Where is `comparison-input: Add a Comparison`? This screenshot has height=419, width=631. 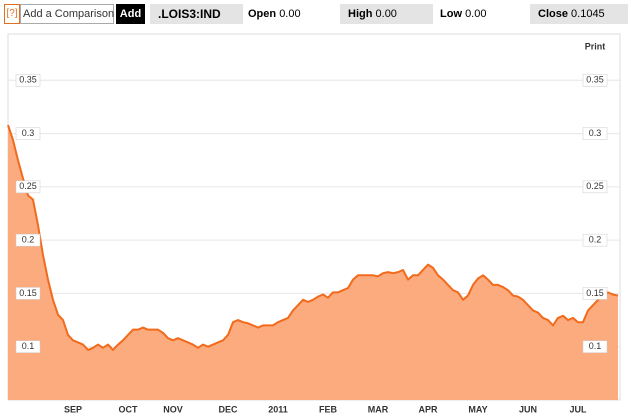
comparison-input: Add a Comparison is located at coordinates (67, 14).